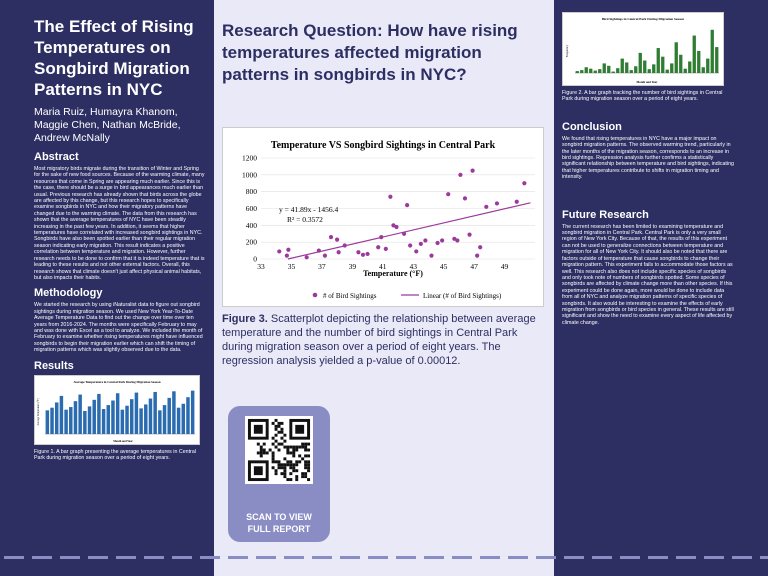 Image resolution: width=768 pixels, height=576 pixels. I want to click on x-tick-label: 33, so click(261, 266).